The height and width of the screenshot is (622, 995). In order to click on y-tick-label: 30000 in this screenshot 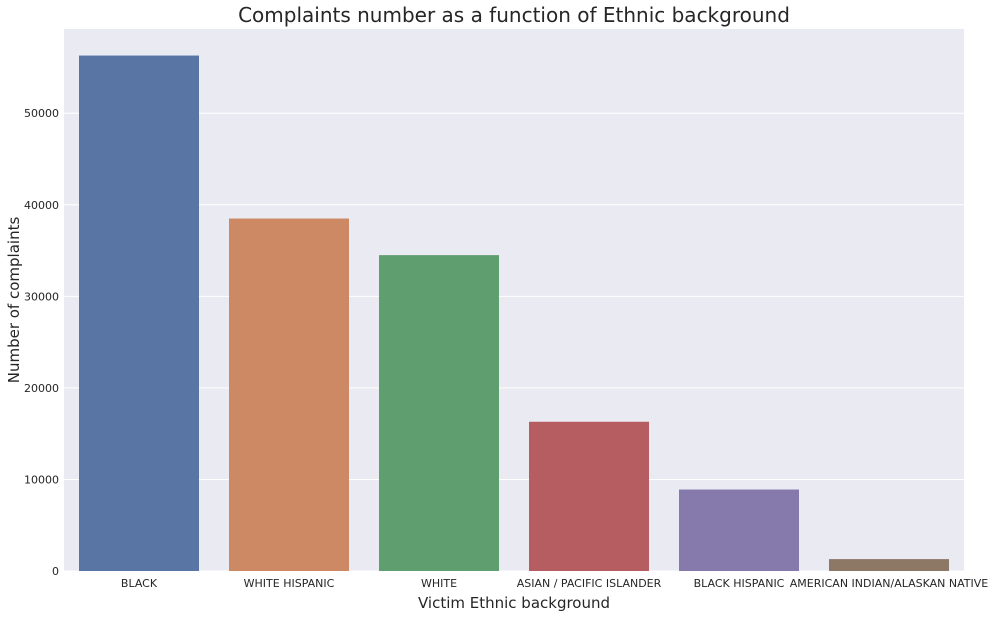, I will do `click(41, 296)`.